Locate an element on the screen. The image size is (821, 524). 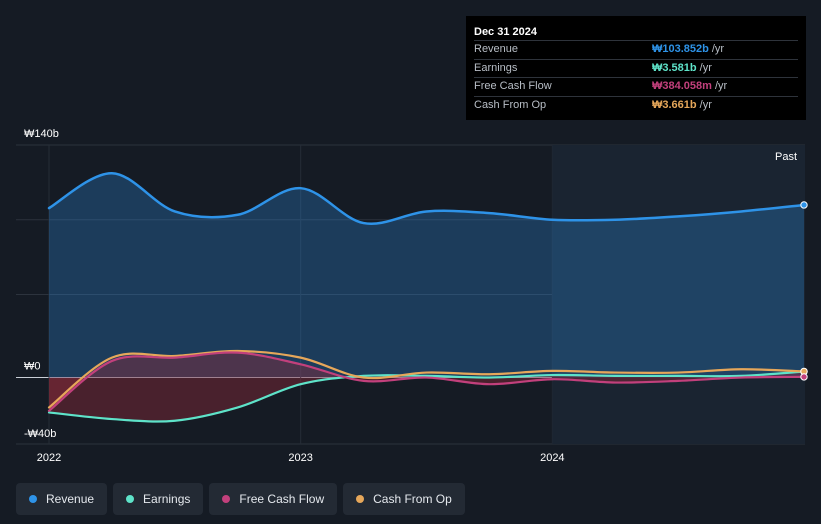
legend-item-earnings: Earnings is located at coordinates (158, 499).